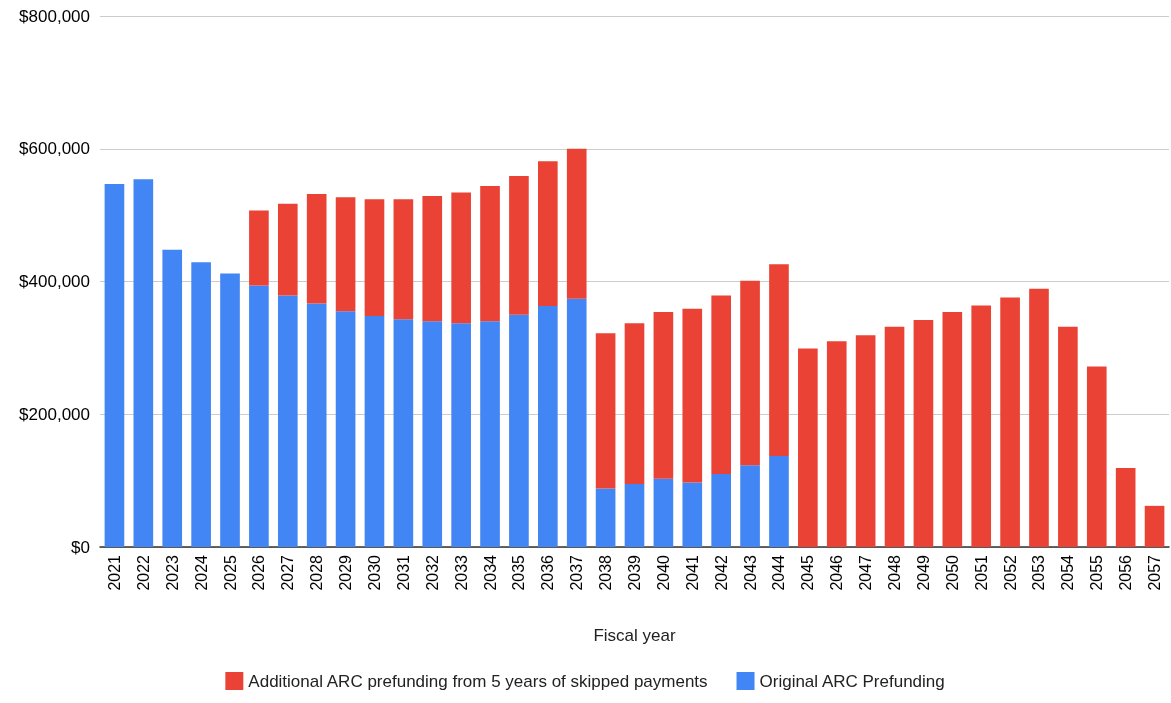 This screenshot has height=703, width=1171. Describe the element at coordinates (577, 572) in the screenshot. I see `x-tick-label: 2037` at that location.